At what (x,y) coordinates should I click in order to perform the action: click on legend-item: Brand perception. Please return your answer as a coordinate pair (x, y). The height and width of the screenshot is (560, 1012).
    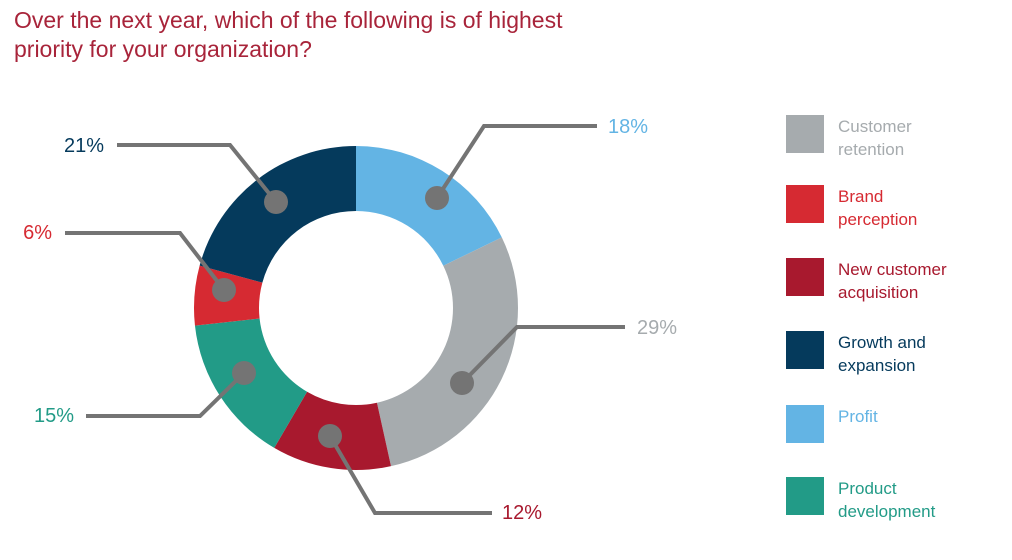
    Looking at the image, I should click on (896, 208).